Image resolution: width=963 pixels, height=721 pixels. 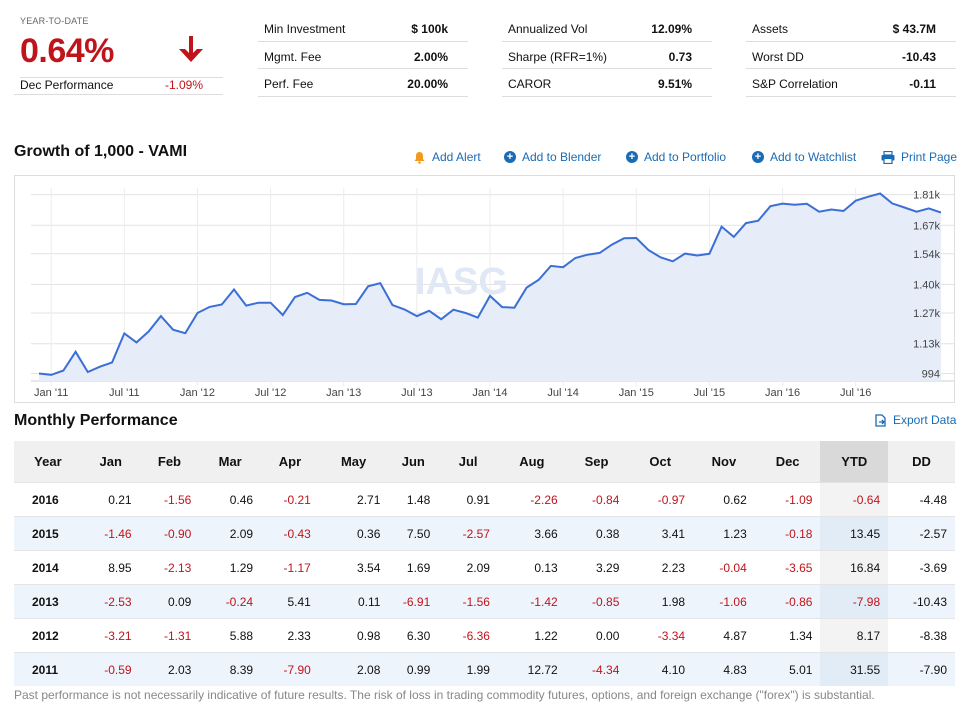 What do you see at coordinates (724, 533) in the screenshot?
I see `value-cell: 1.23` at bounding box center [724, 533].